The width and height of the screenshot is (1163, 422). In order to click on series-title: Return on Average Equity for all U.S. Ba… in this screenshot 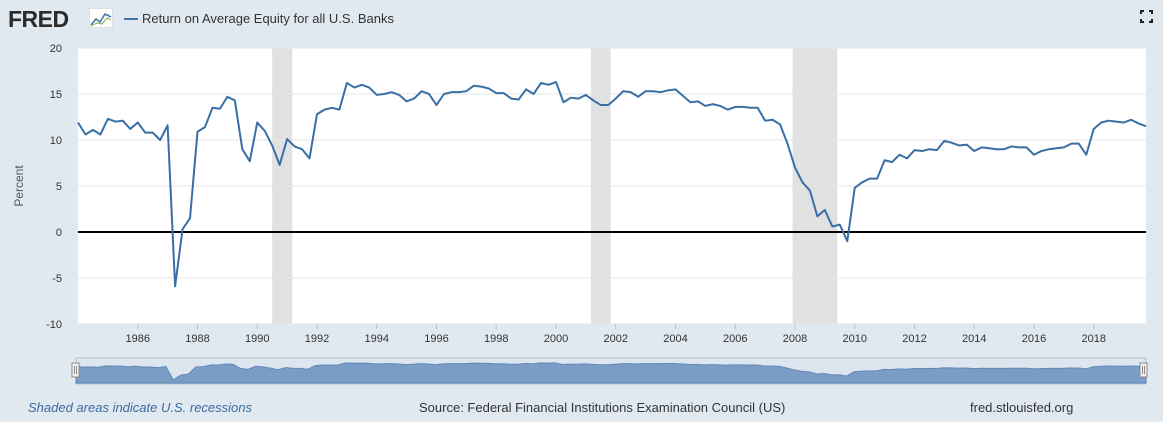, I will do `click(268, 18)`.